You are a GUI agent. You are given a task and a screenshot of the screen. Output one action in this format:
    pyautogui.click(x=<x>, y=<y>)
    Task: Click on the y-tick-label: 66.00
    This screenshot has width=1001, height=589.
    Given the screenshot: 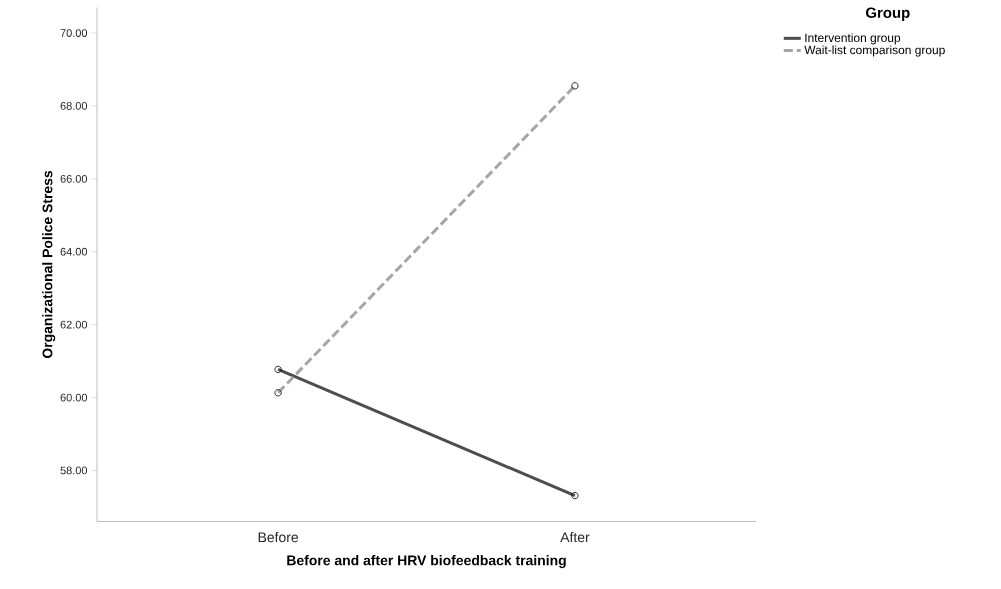 What is the action you would take?
    pyautogui.click(x=74, y=178)
    